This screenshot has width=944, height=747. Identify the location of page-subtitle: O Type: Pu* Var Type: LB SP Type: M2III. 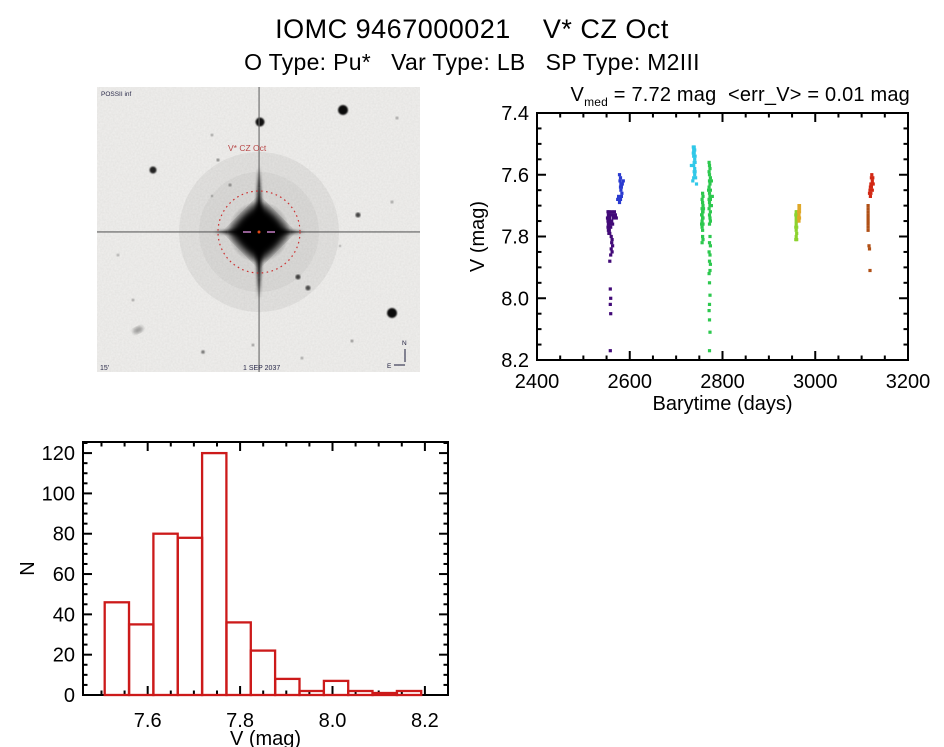
(472, 62).